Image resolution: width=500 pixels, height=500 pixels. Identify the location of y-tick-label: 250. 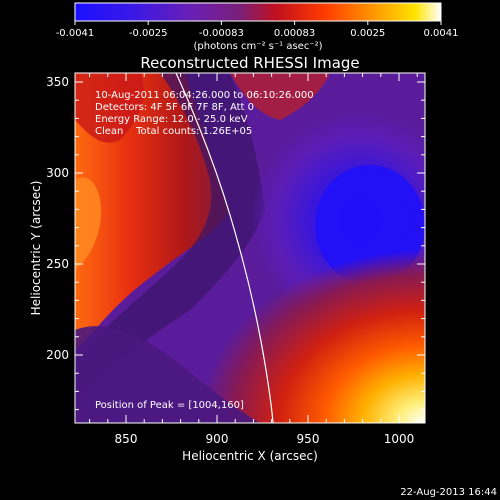
(57, 264).